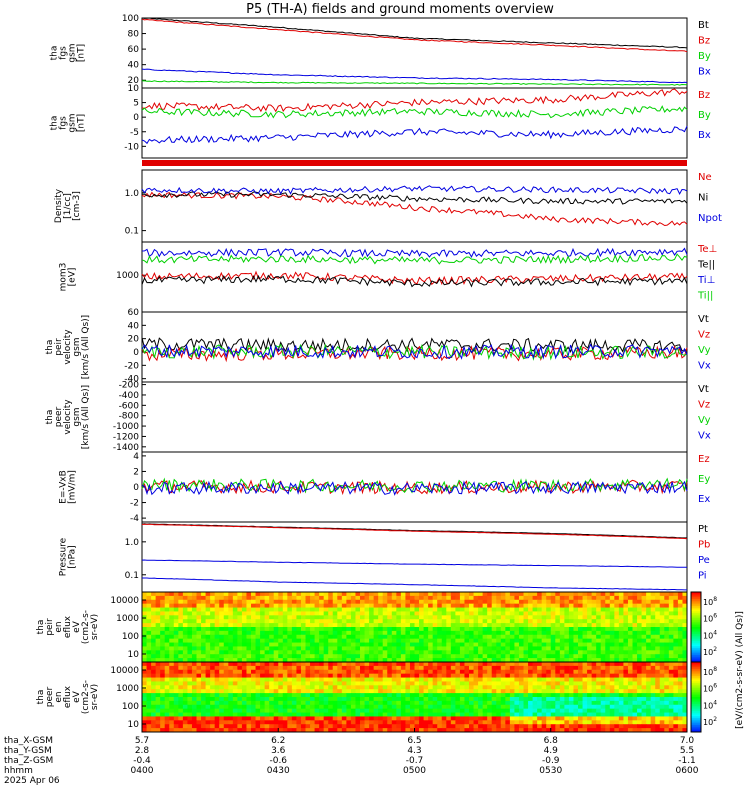  Describe the element at coordinates (278, 741) in the screenshot. I see `time-axis-value: 6.2` at that location.